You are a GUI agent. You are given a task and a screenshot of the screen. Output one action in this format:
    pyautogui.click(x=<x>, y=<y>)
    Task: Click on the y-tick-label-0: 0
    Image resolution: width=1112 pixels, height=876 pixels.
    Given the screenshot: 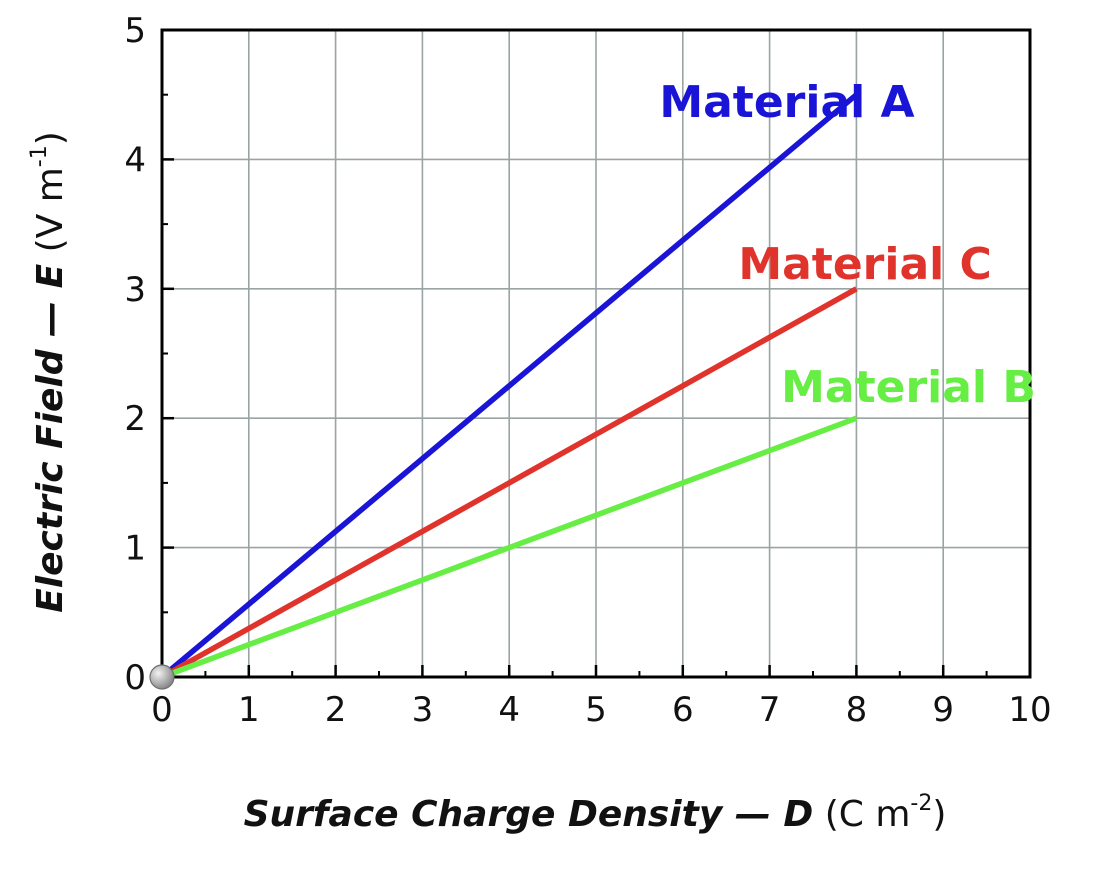 What is the action you would take?
    pyautogui.click(x=135, y=678)
    